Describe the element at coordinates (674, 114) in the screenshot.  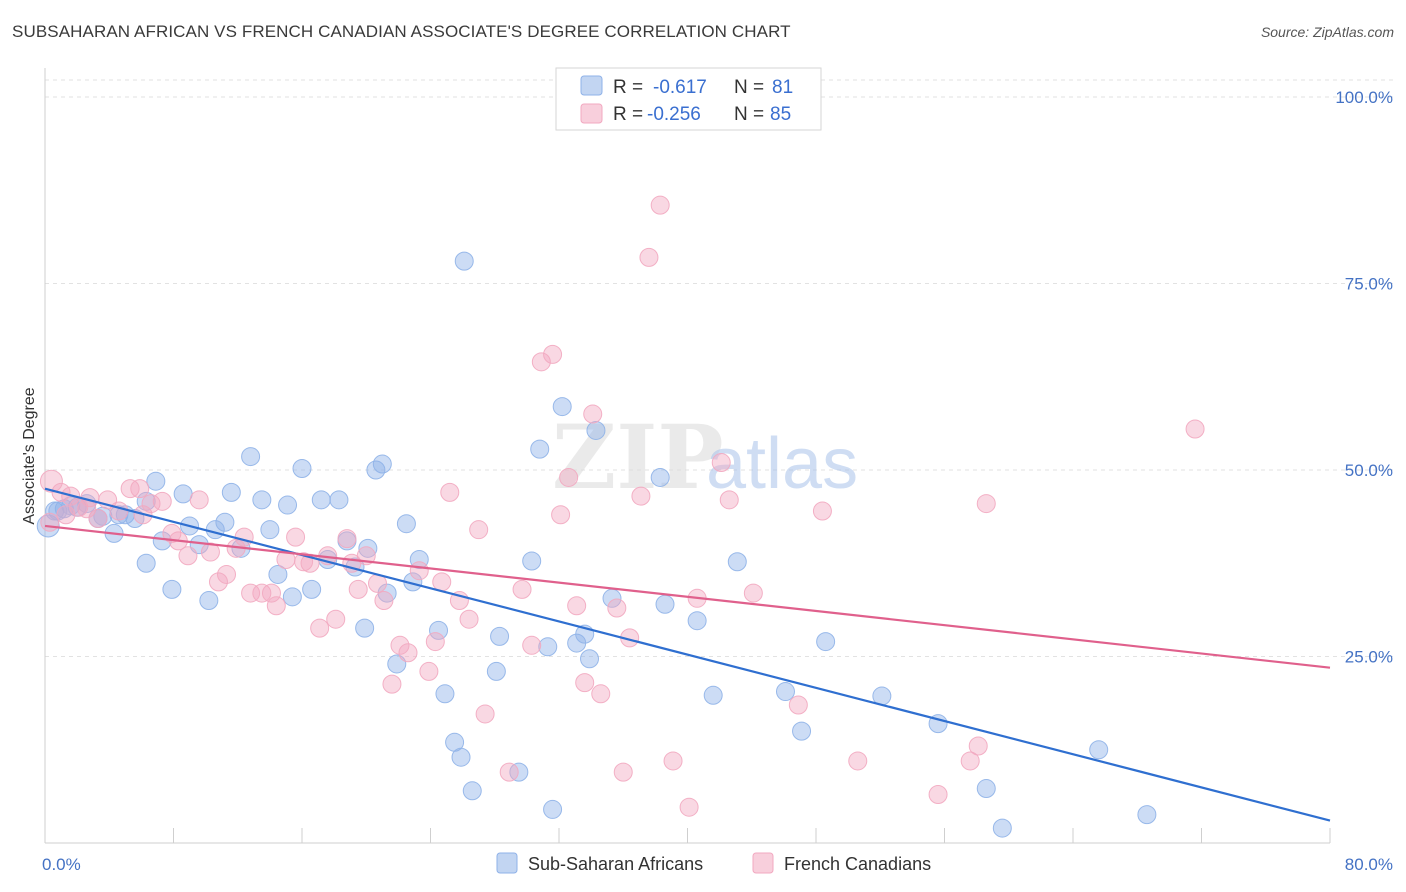
I see `legend-r-value-french-canadian: -0.256` at that location.